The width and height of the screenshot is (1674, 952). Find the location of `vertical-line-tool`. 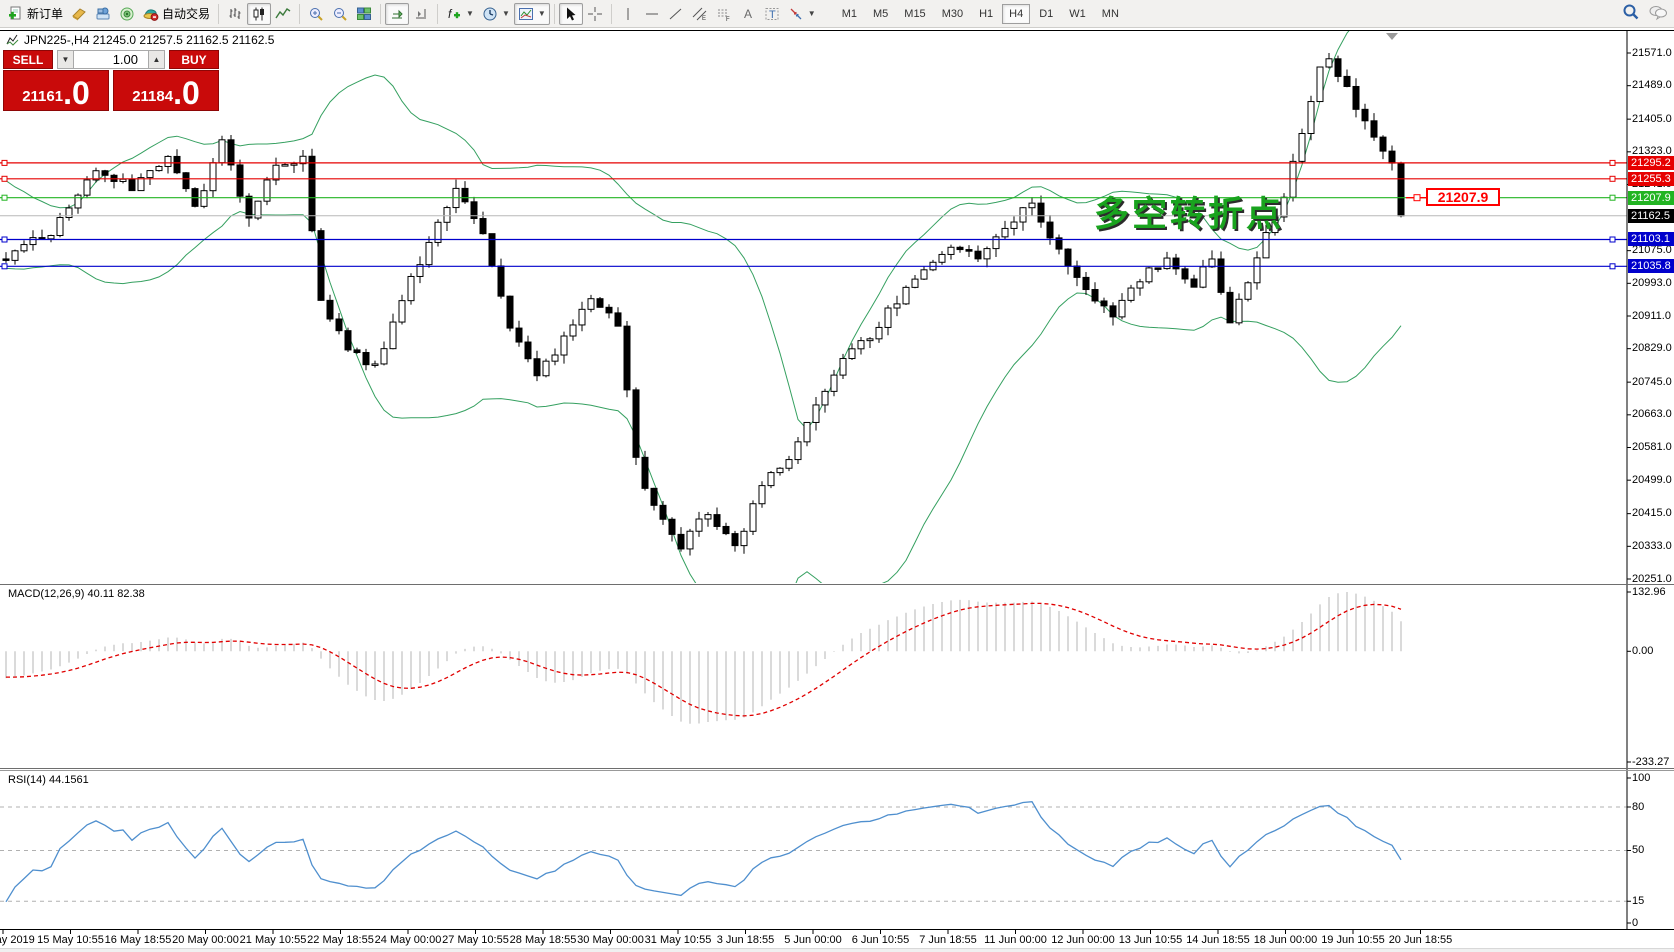

vertical-line-tool is located at coordinates (628, 14).